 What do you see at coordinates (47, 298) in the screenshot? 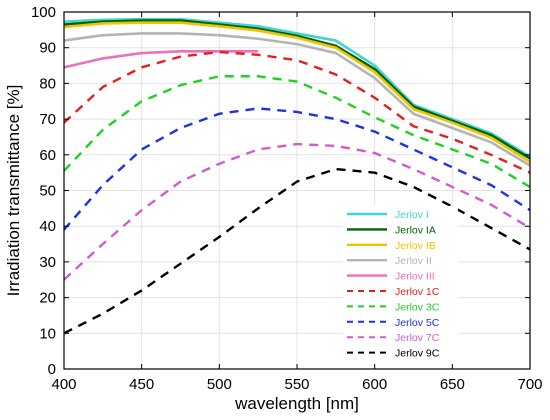
I see `y-tick-label: 20` at bounding box center [47, 298].